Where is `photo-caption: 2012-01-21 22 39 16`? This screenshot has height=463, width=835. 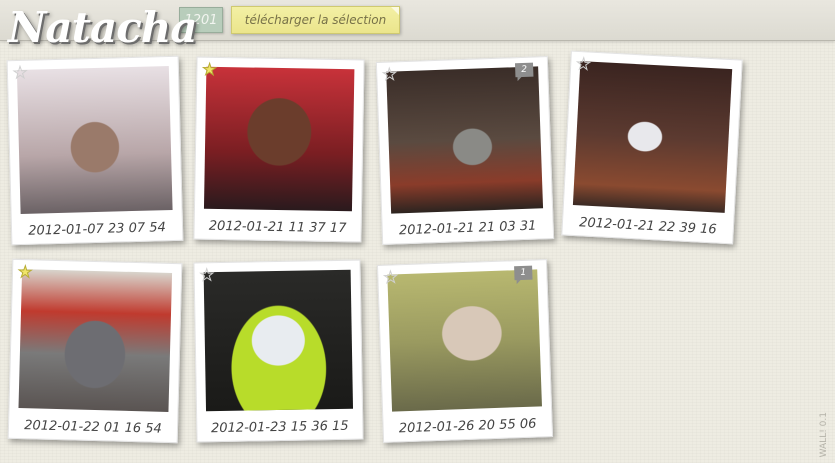 photo-caption: 2012-01-21 22 39 16 is located at coordinates (647, 226).